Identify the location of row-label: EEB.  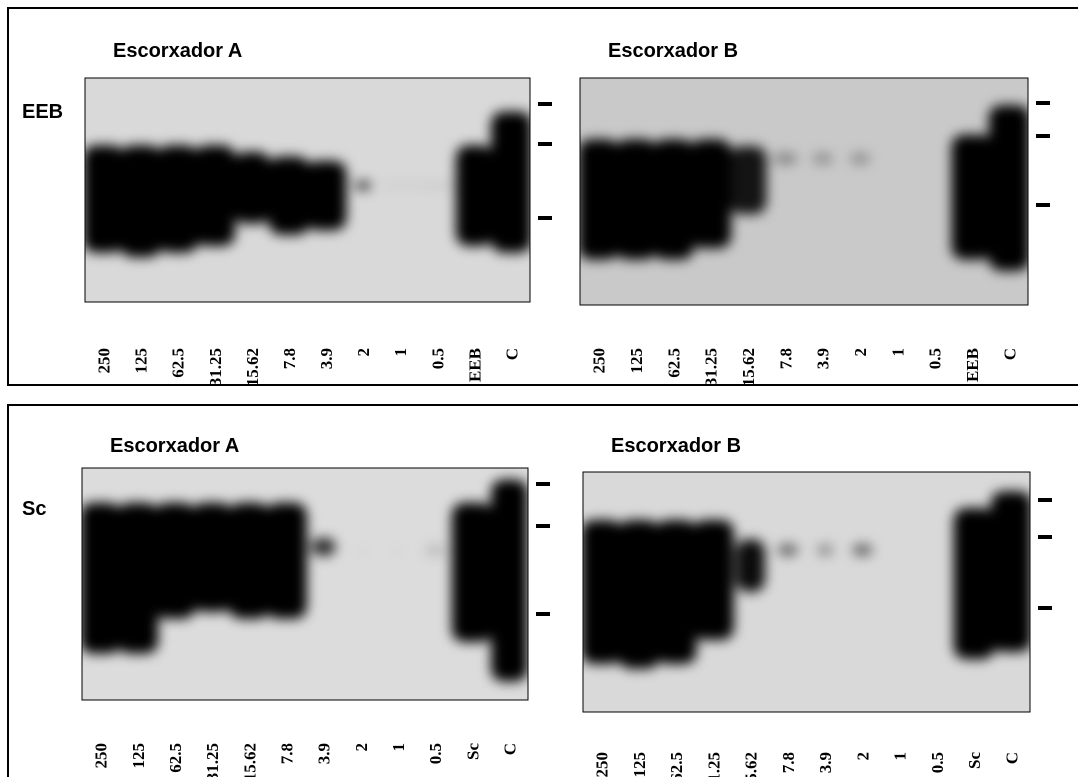
(42, 112).